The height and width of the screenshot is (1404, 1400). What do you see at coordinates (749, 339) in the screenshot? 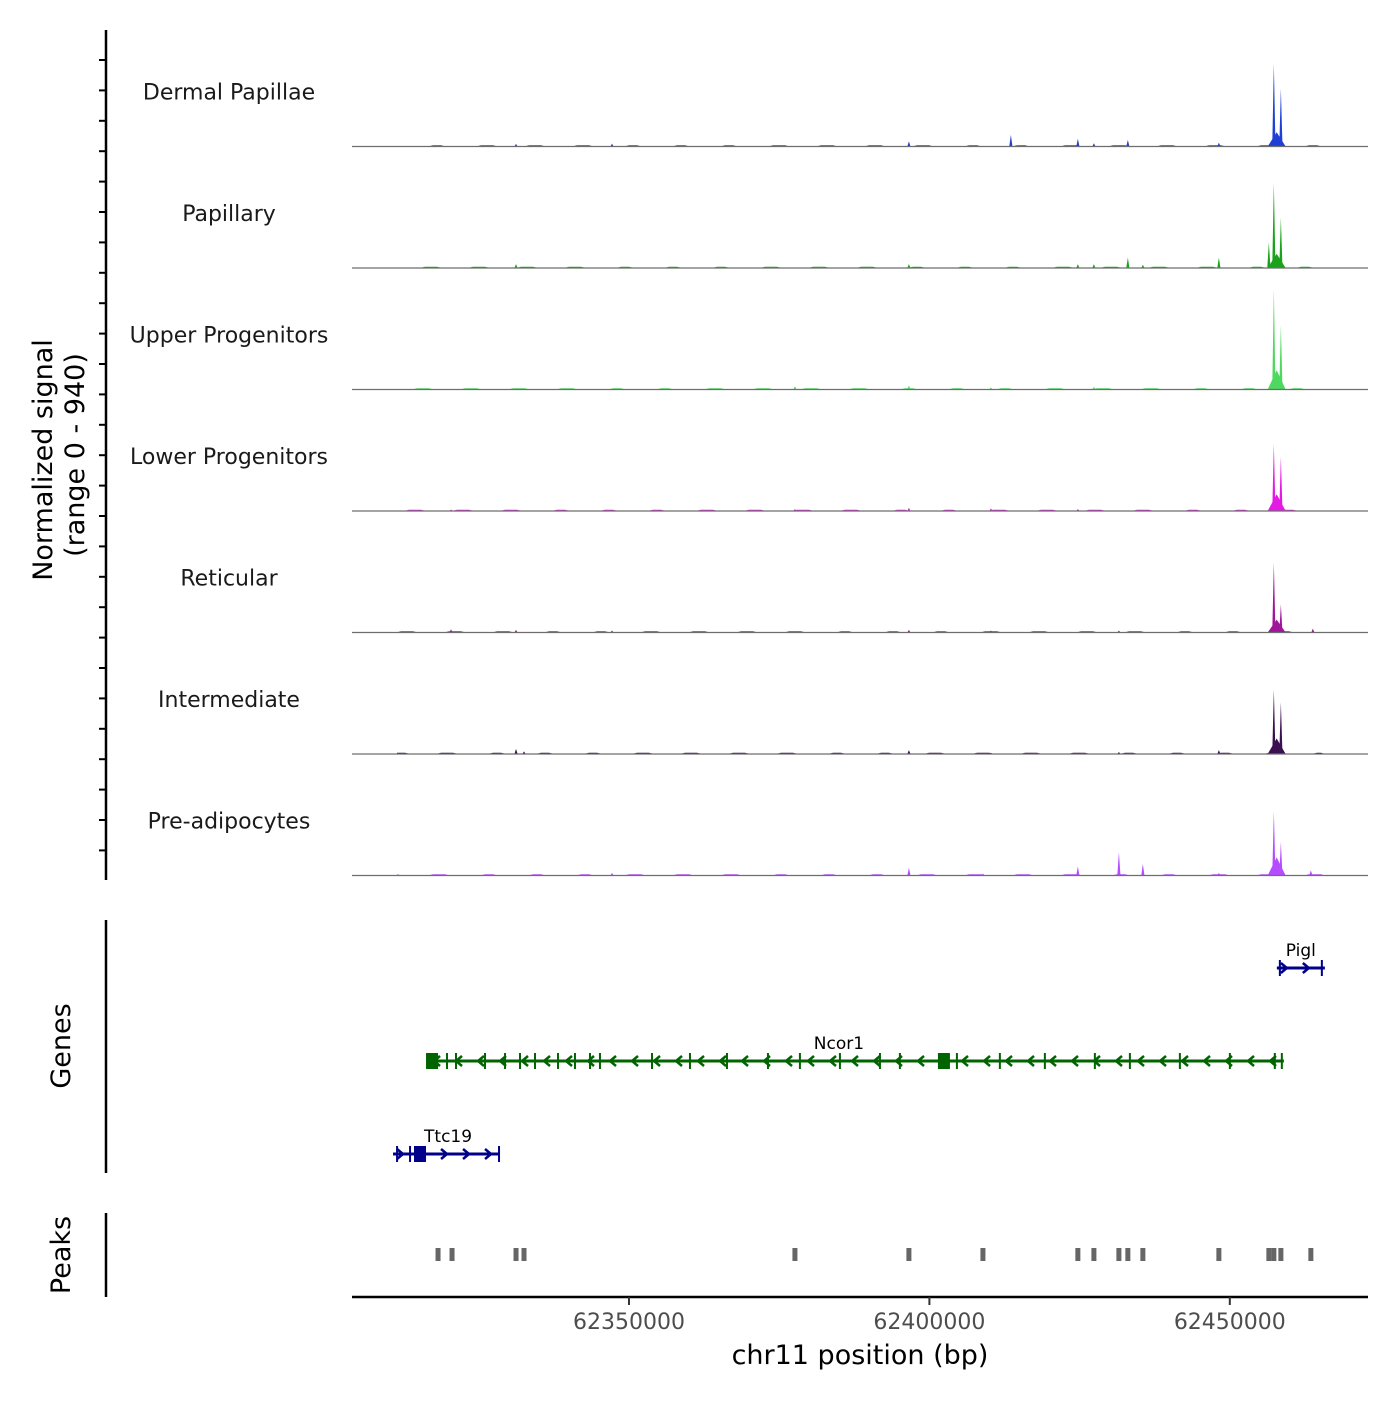
I see `track-upper-progenitors: Upper Progenitors` at bounding box center [749, 339].